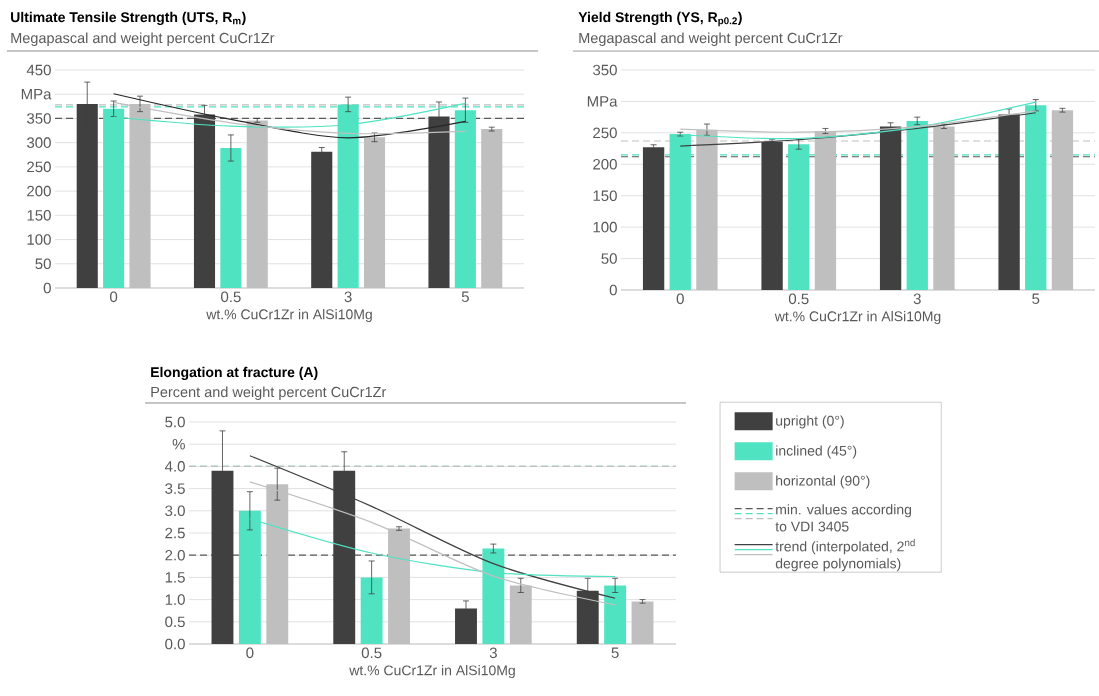 This screenshot has height=696, width=1099. What do you see at coordinates (175, 622) in the screenshot?
I see `y-tick-label: 0.5` at bounding box center [175, 622].